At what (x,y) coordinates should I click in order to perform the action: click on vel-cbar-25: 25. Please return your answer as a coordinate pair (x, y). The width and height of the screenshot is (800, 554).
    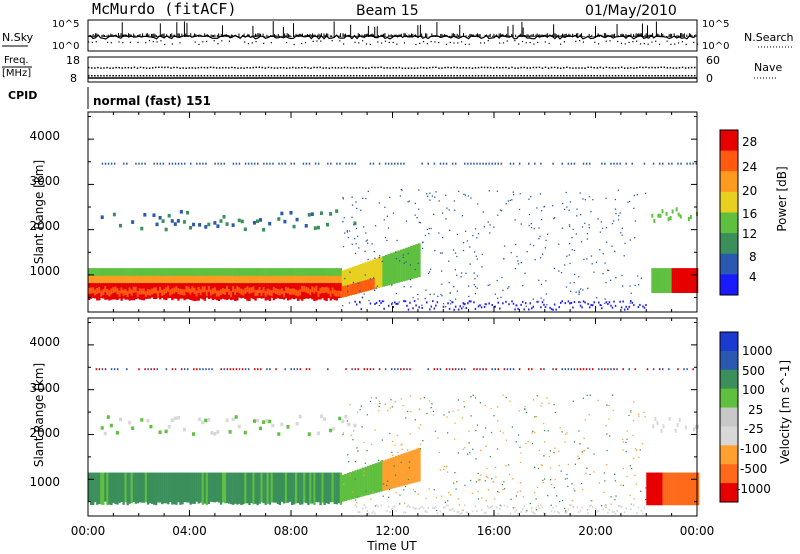
    Looking at the image, I should click on (755, 410).